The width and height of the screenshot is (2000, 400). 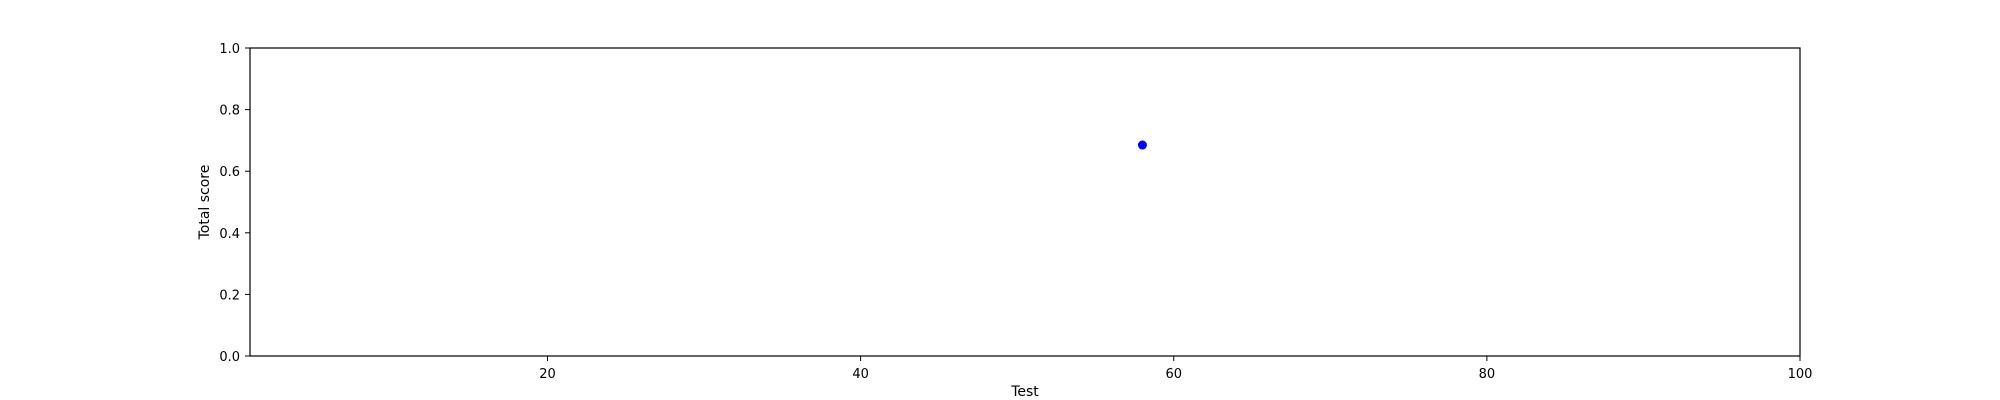 I want to click on x-tick-label: 80, so click(x=1487, y=374).